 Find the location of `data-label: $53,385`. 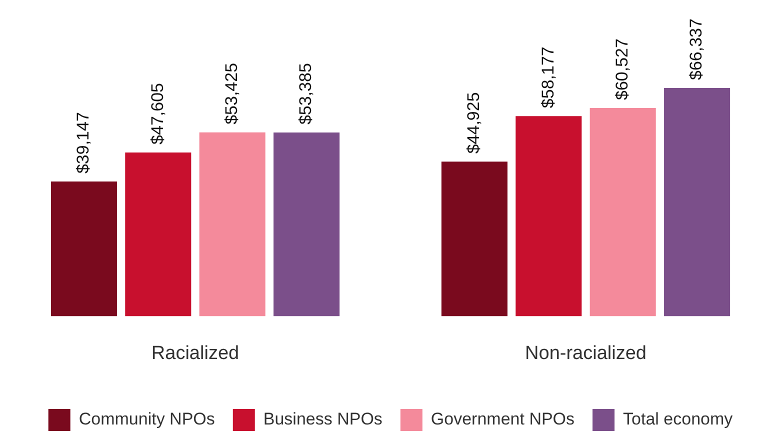

data-label: $53,385 is located at coordinates (306, 94).